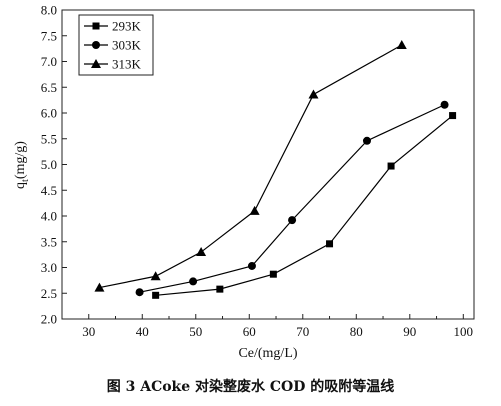 The image size is (501, 406). Describe the element at coordinates (249, 331) in the screenshot. I see `x-tick-label: 60` at that location.